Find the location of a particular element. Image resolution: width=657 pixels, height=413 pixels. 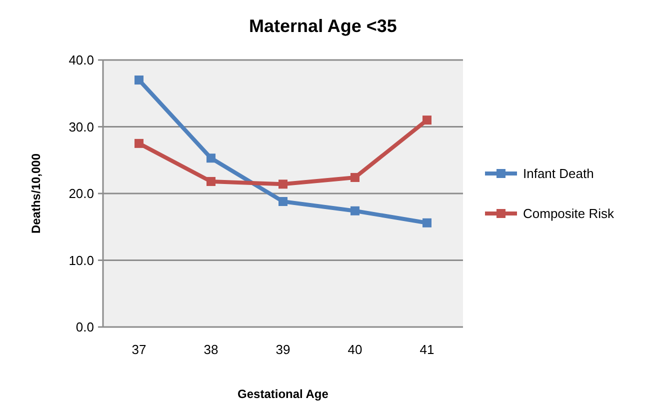

x-tick-label: 40 is located at coordinates (355, 349).